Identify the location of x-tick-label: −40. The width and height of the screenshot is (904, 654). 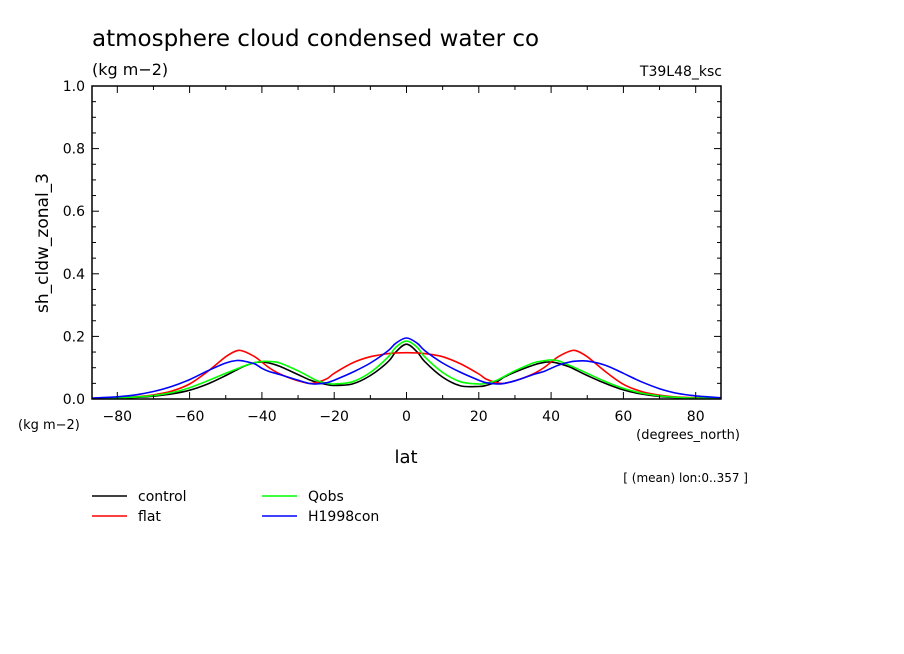
(262, 417).